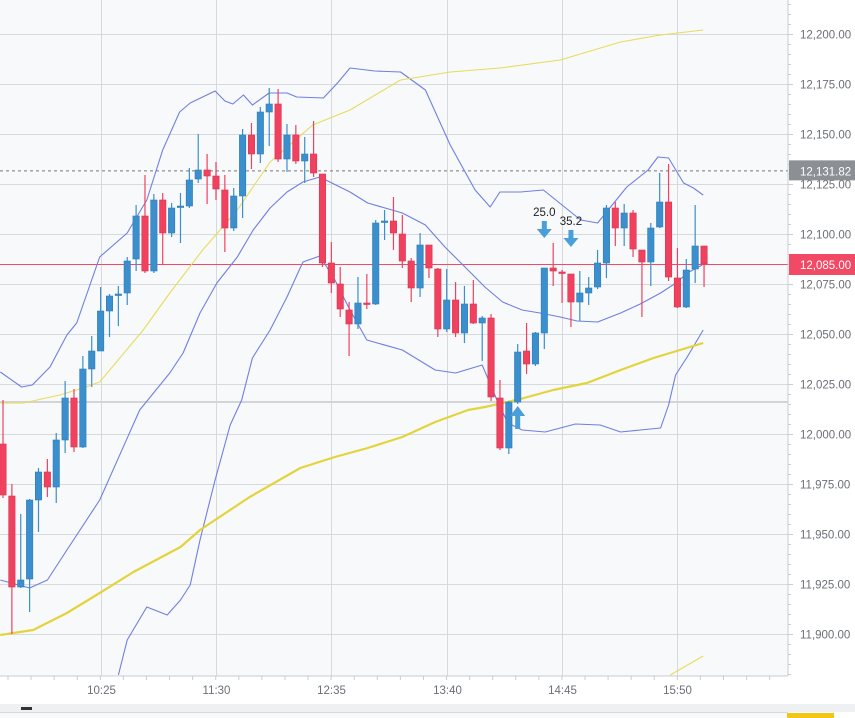 This screenshot has width=855, height=718. Describe the element at coordinates (825, 136) in the screenshot. I see `price-tick-label: 12,150.00` at that location.